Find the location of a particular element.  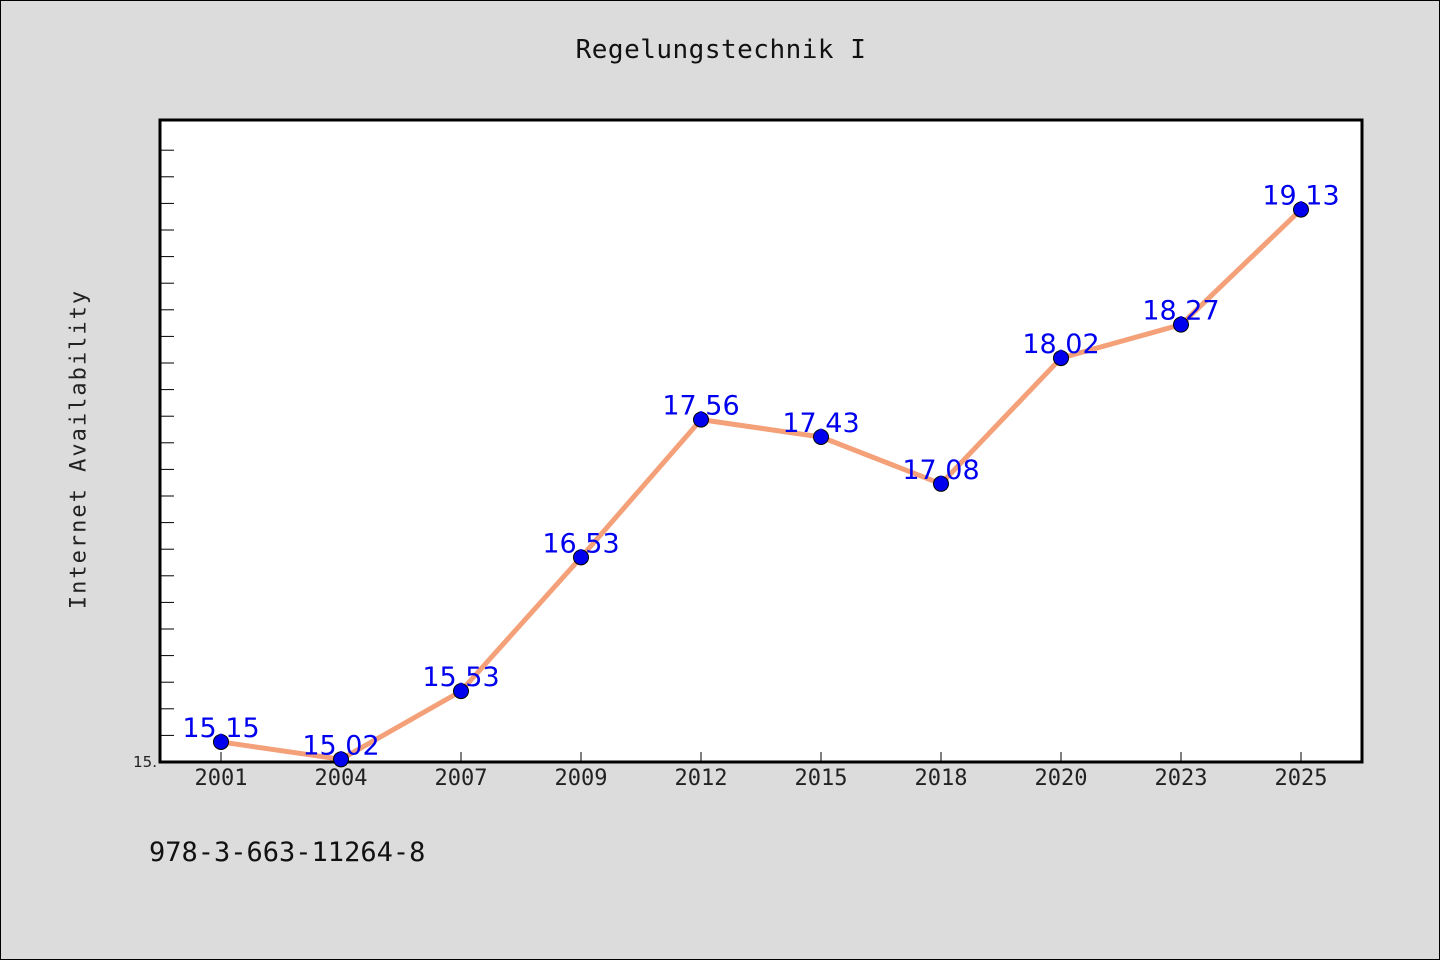

x-tick-label: 2012 is located at coordinates (701, 778).